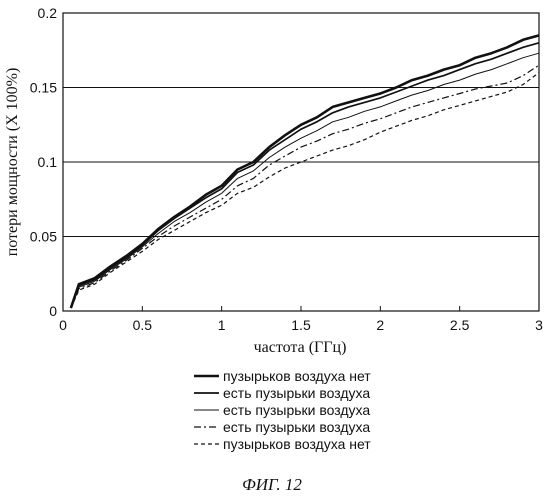  Describe the element at coordinates (12, 162) in the screenshot. I see `y-axis-label: потери мощности (X 100%)` at that location.